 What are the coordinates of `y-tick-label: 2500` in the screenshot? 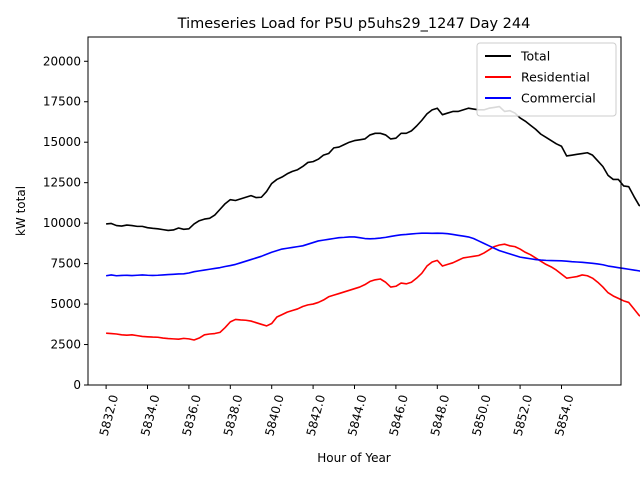 It's located at (65, 345).